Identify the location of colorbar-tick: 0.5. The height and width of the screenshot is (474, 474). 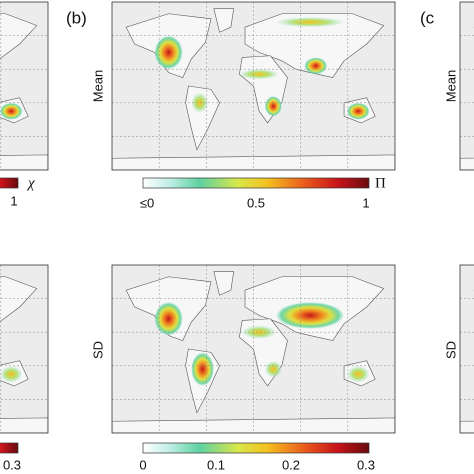
(256, 202).